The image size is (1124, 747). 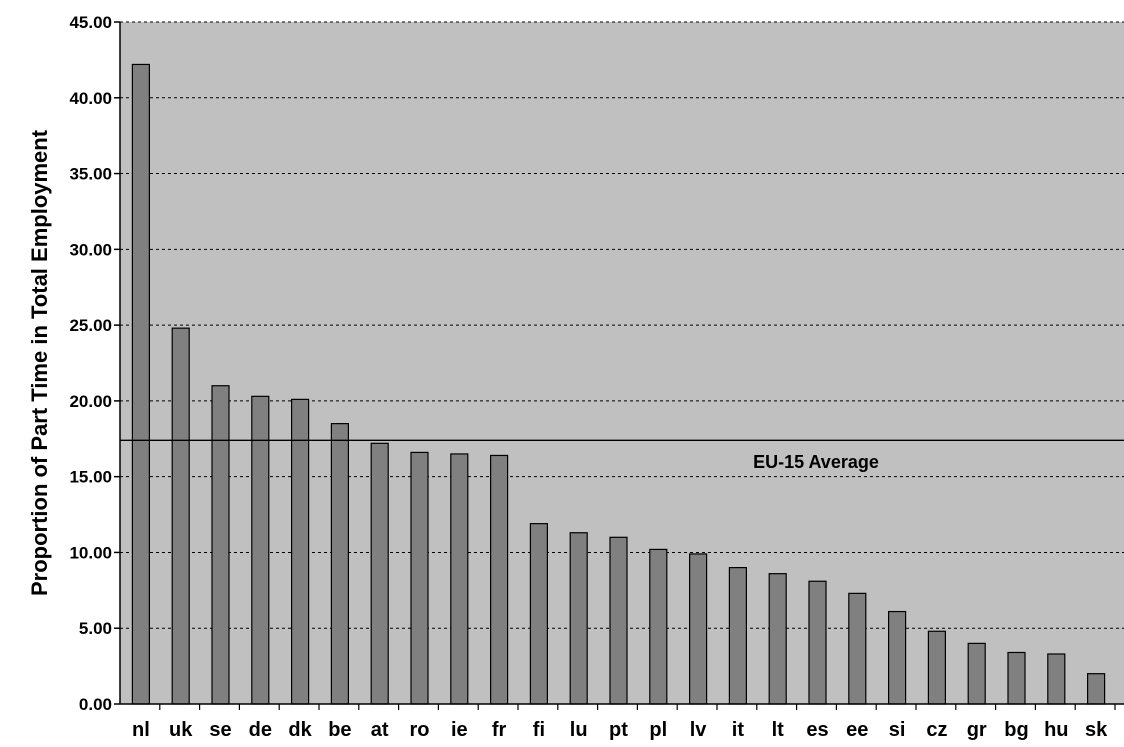 I want to click on y-tick-label: 35.00, so click(x=90, y=174).